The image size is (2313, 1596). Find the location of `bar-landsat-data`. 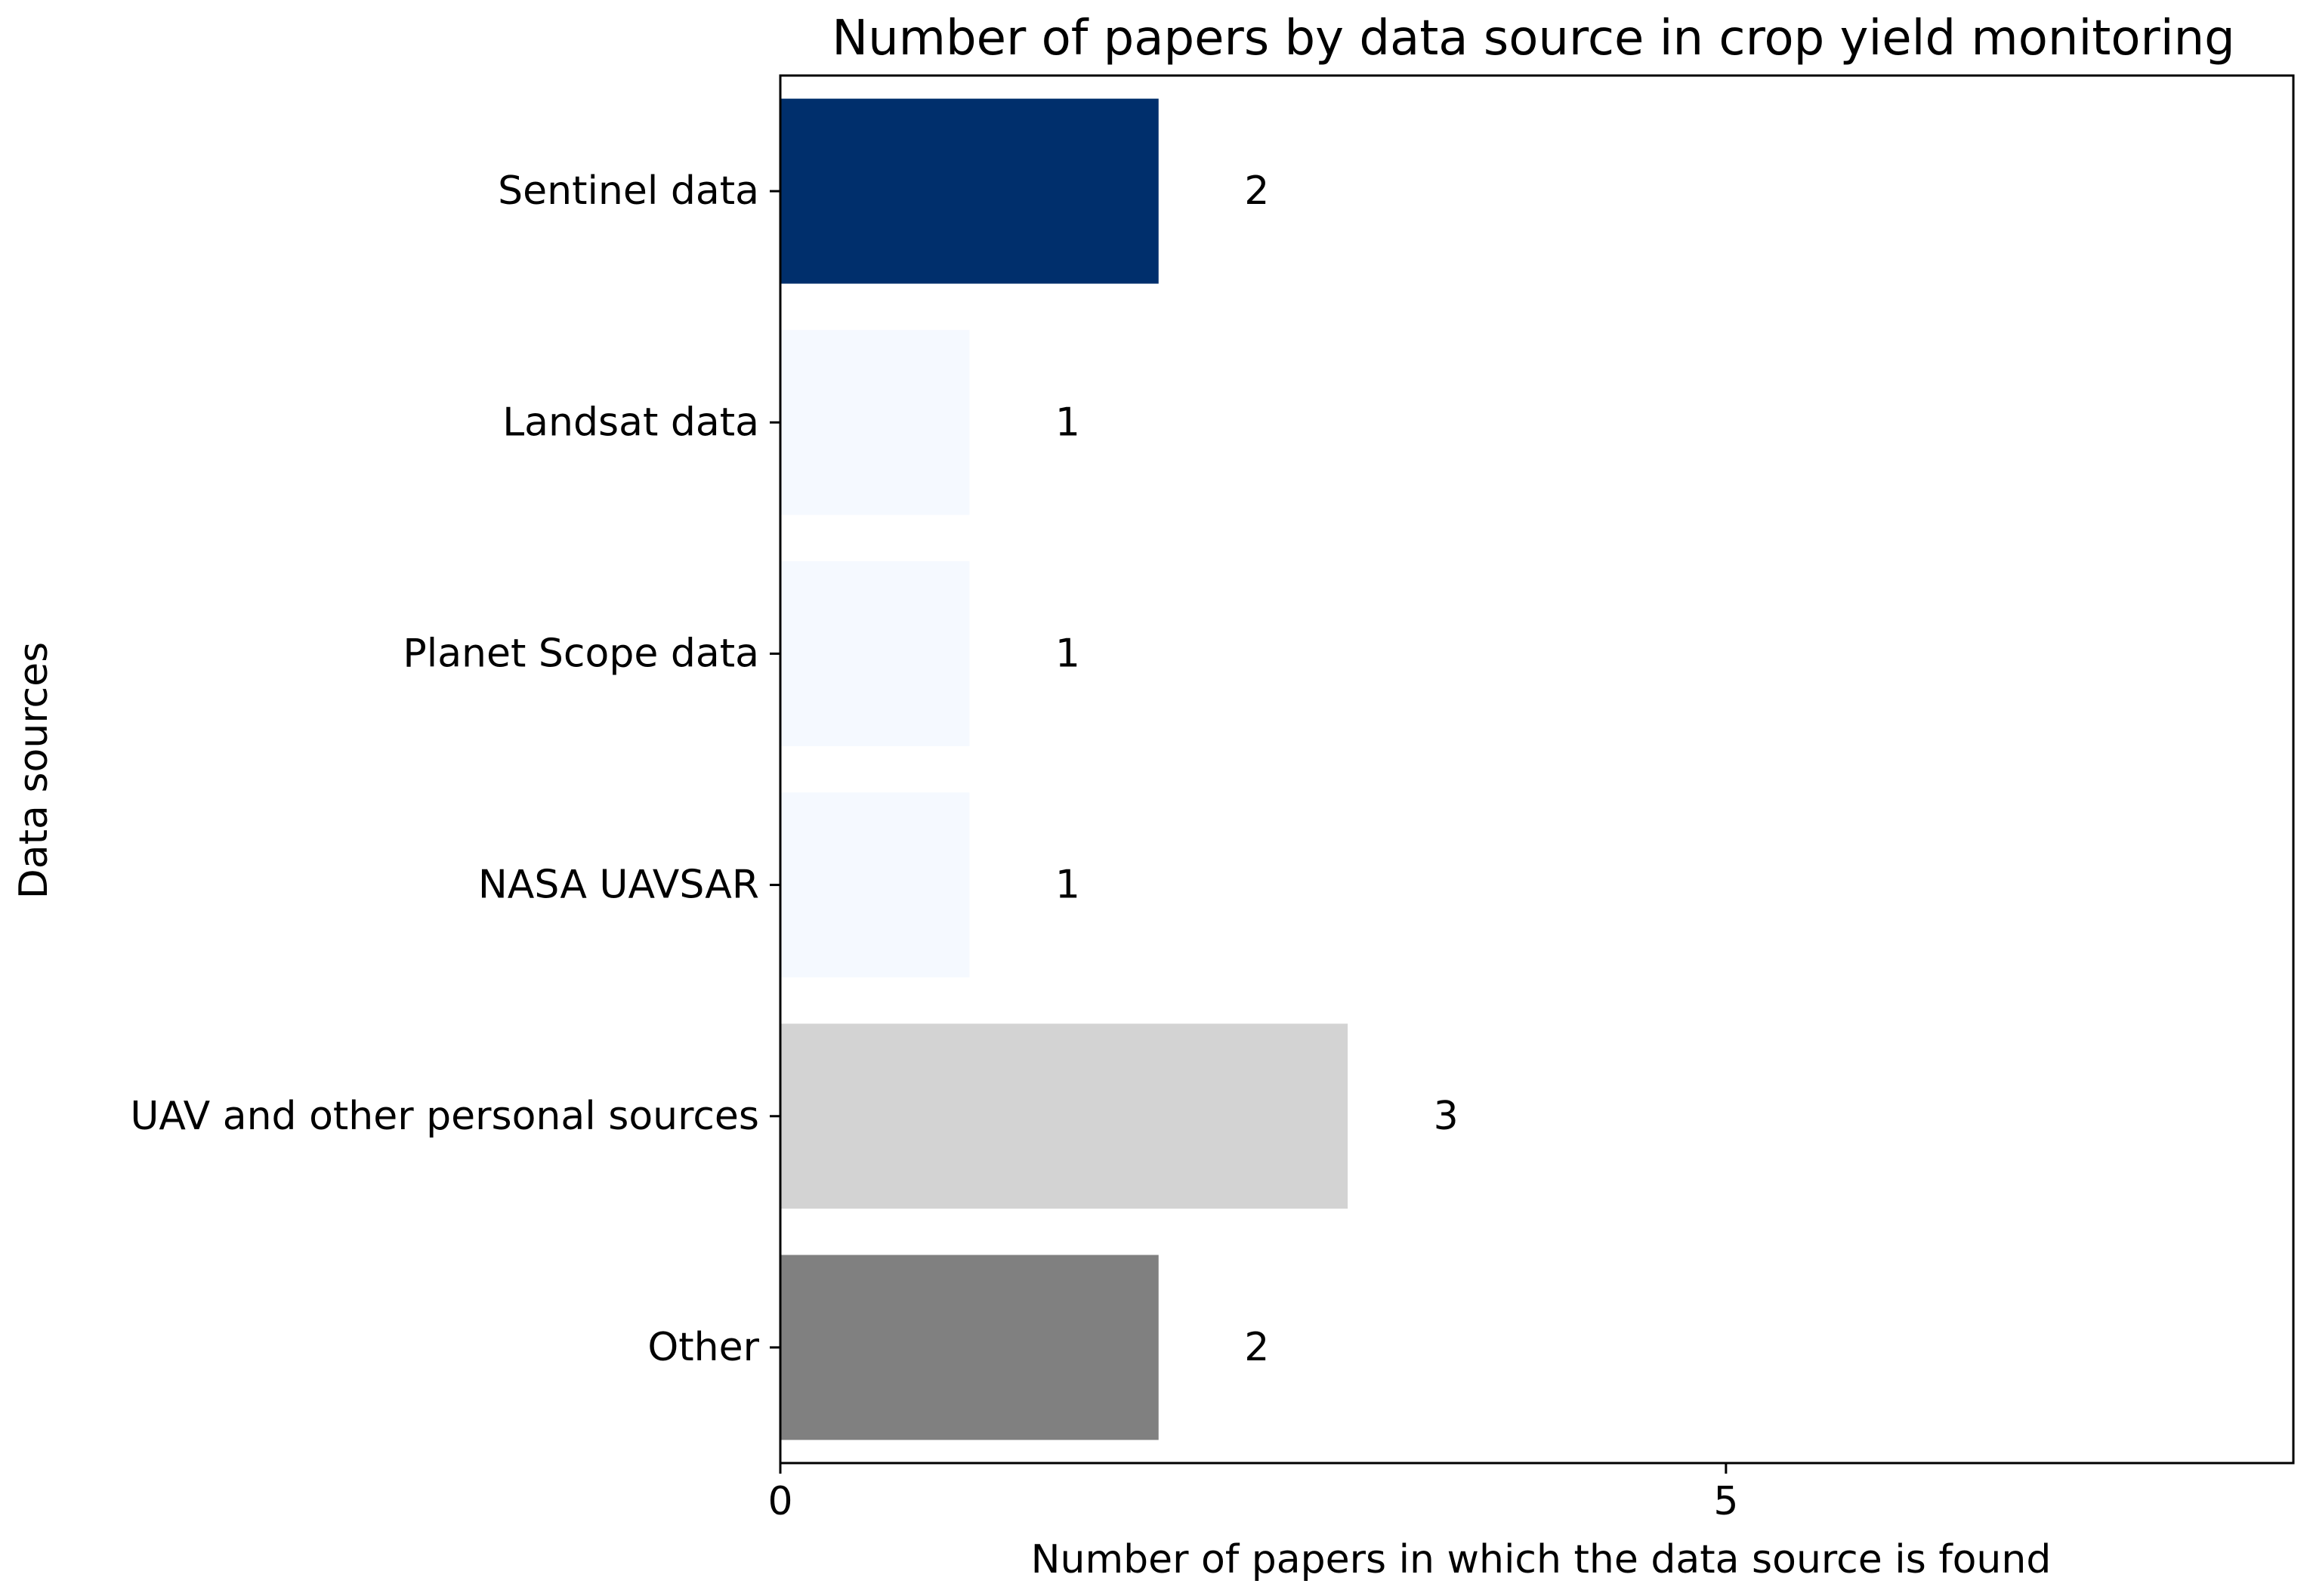

bar-landsat-data is located at coordinates (875, 422).